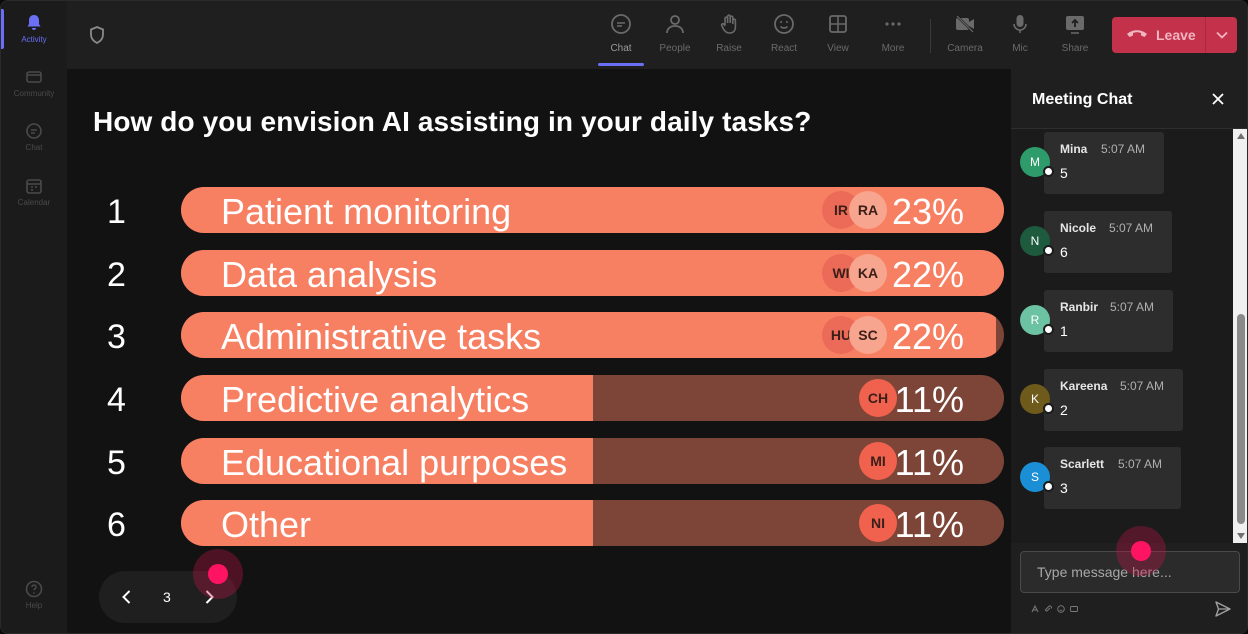  Describe the element at coordinates (127, 597) in the screenshot. I see `chevron-left-icon` at that location.